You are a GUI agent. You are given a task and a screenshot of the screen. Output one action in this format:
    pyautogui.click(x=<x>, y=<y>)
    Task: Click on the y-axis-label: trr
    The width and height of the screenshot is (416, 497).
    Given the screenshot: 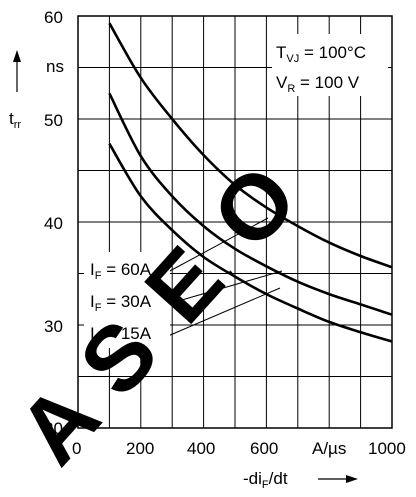 What is the action you would take?
    pyautogui.click(x=15, y=120)
    